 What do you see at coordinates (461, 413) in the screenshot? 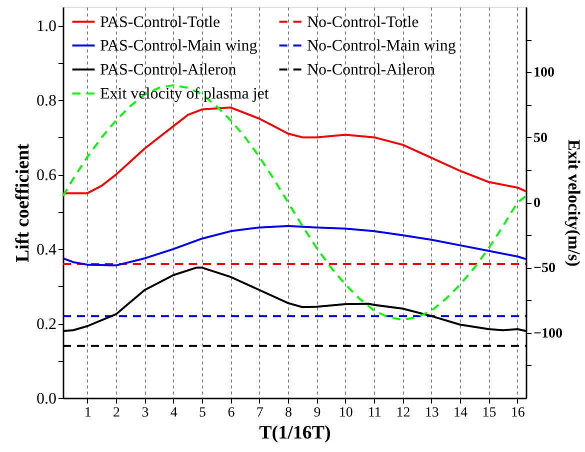
I see `x-tick-label: 14` at bounding box center [461, 413].